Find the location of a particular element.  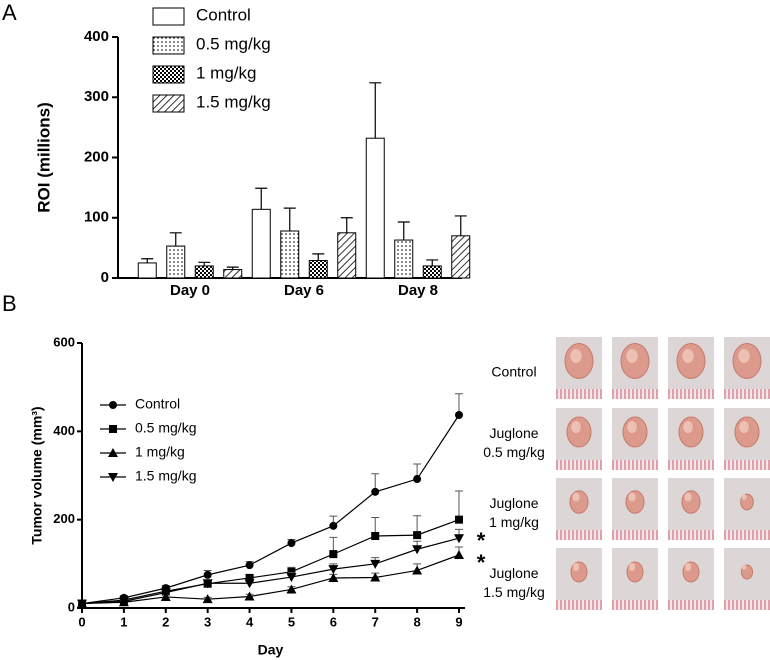

x-tick-label: 5 is located at coordinates (291, 621).